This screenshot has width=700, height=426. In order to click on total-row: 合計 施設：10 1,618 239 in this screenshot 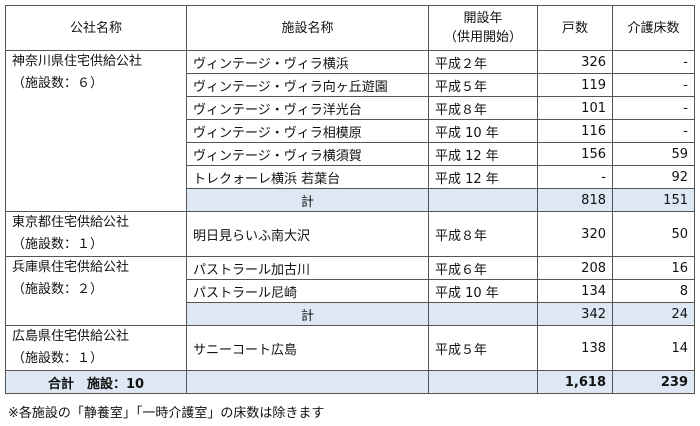, I will do `click(350, 382)`.